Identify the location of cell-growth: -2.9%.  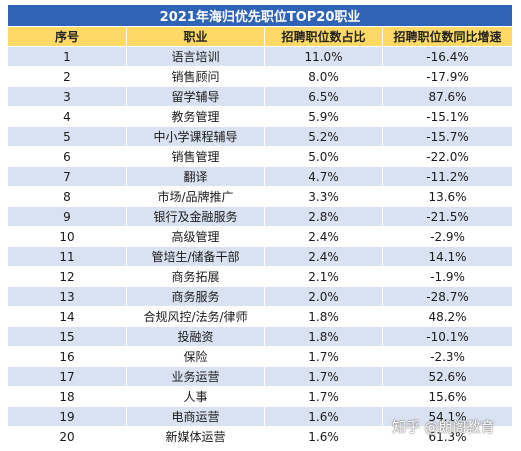
(447, 236).